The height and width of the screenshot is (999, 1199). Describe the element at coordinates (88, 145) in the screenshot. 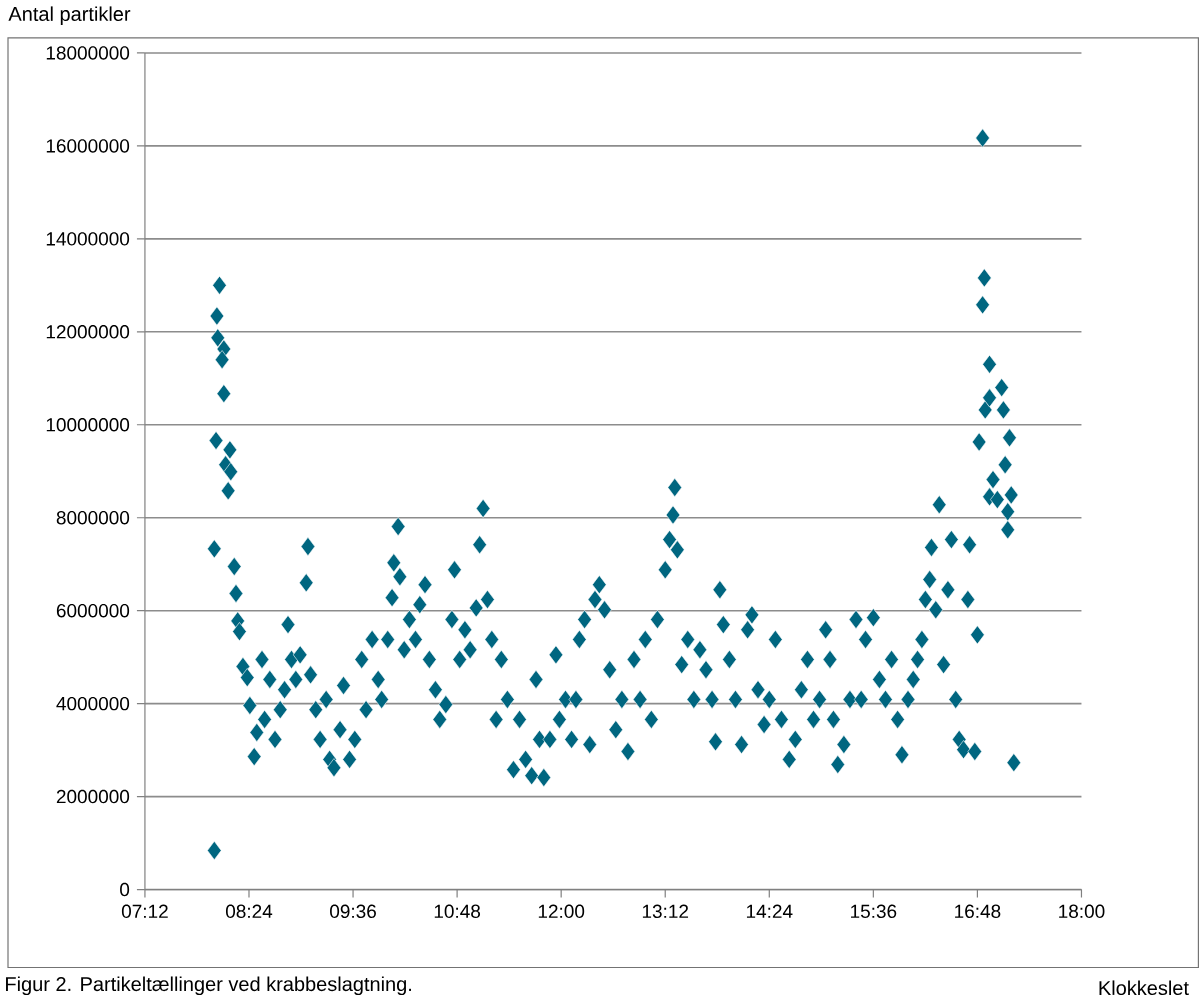

I see `y-tick-label: 16000000` at that location.